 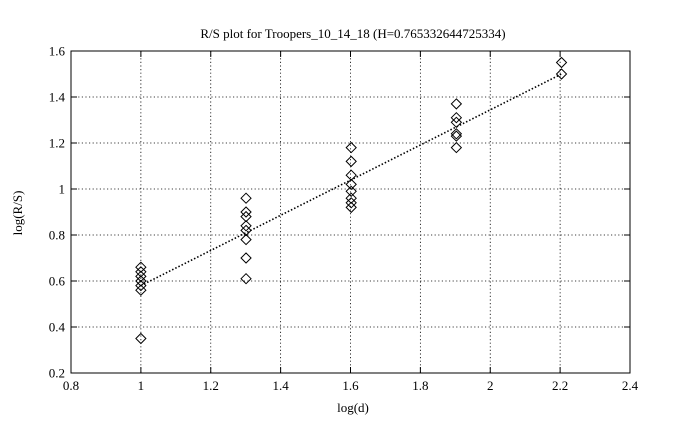 I want to click on y-tick-label: 1.4, so click(x=57, y=97).